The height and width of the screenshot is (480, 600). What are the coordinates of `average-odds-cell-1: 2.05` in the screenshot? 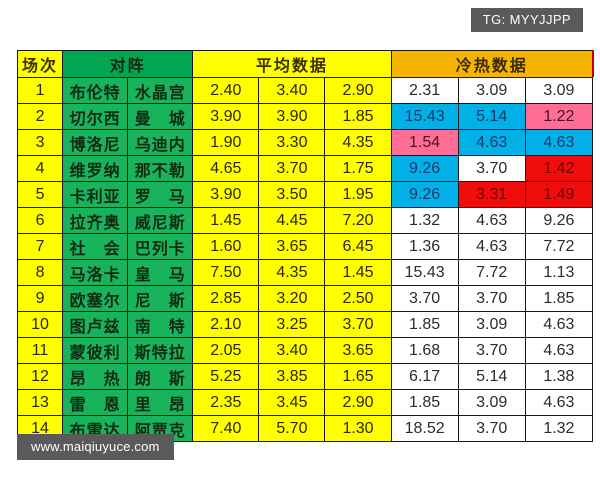 It's located at (226, 350).